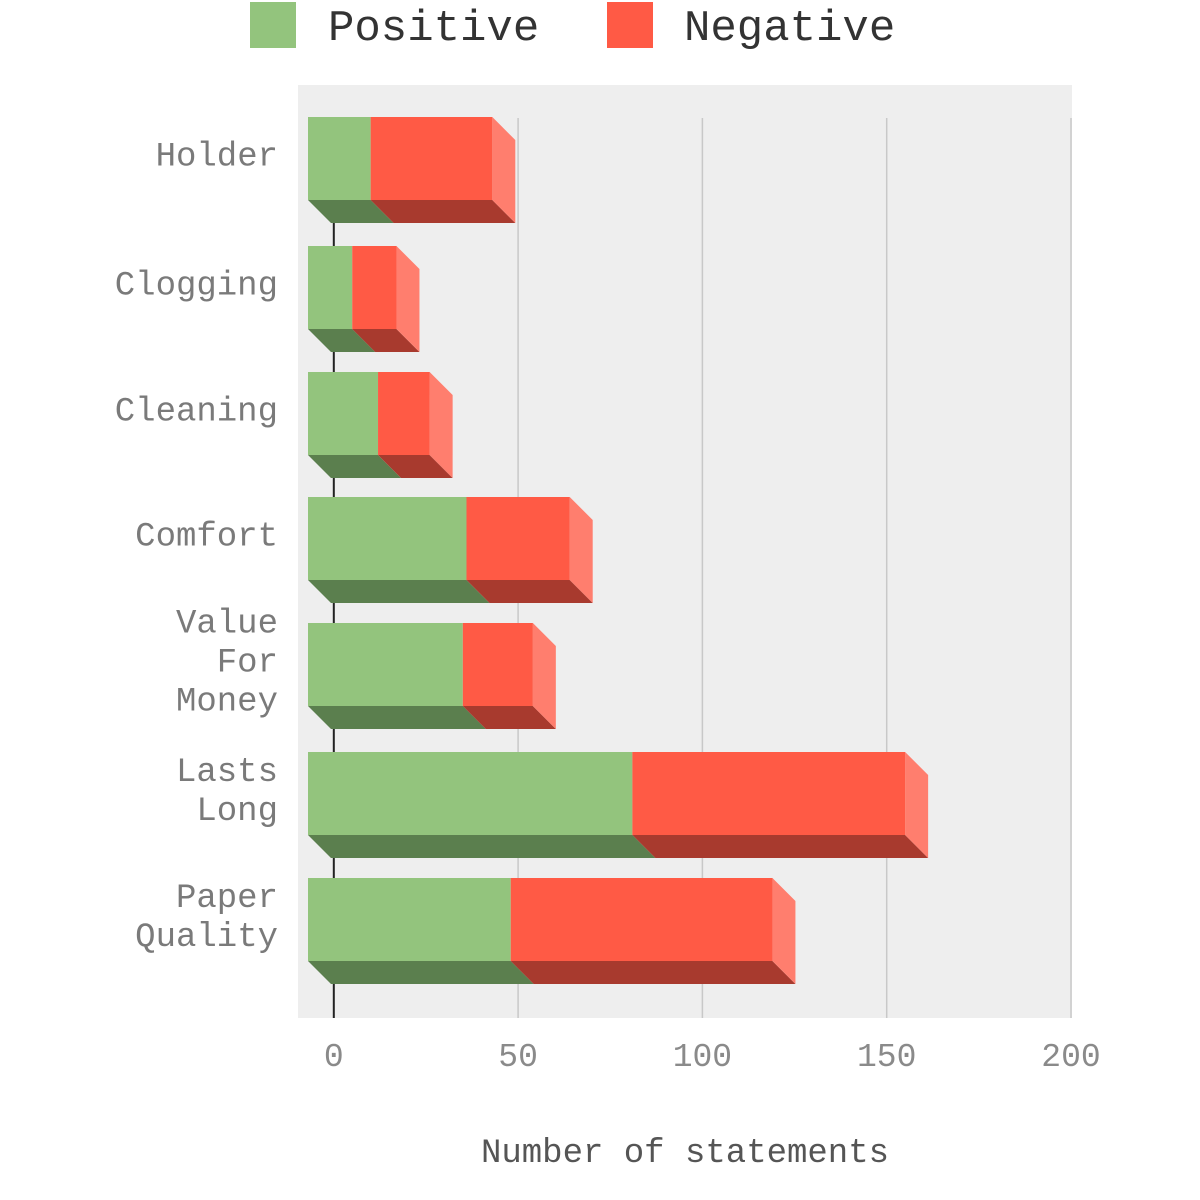  I want to click on category-label: Paper, so click(227, 899).